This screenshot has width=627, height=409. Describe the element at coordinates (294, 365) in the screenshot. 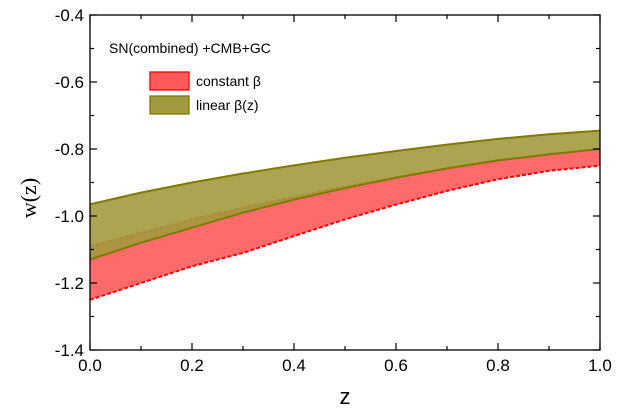

I see `x-tick-label: 0.4` at that location.